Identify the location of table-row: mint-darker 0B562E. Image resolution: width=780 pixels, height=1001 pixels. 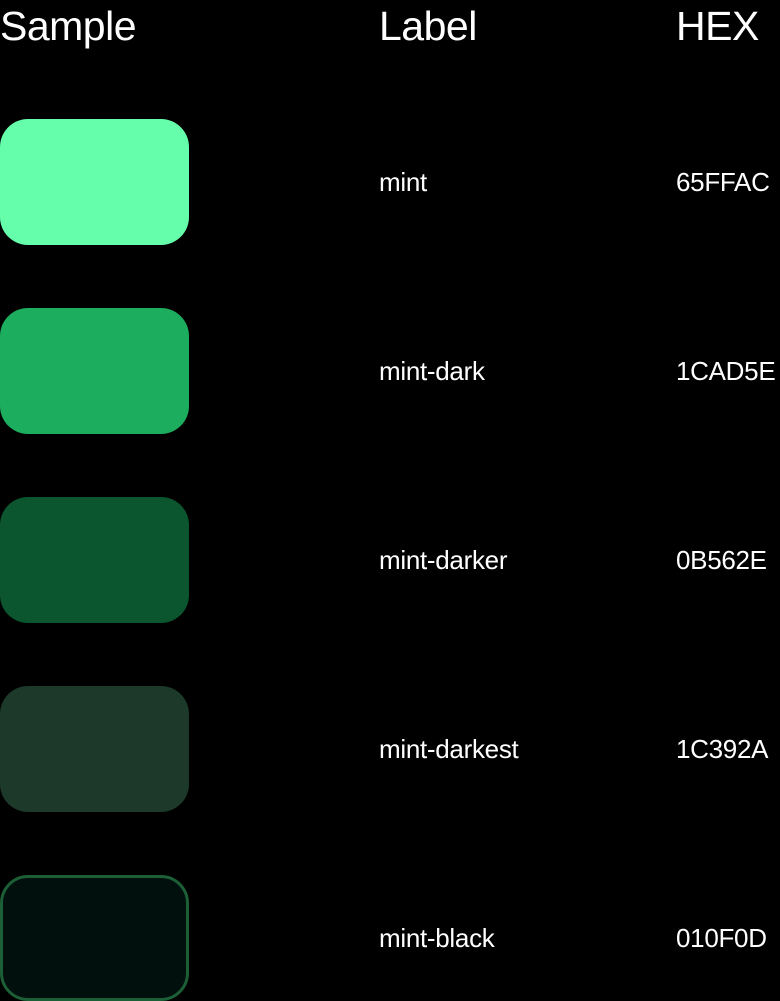
(390, 560).